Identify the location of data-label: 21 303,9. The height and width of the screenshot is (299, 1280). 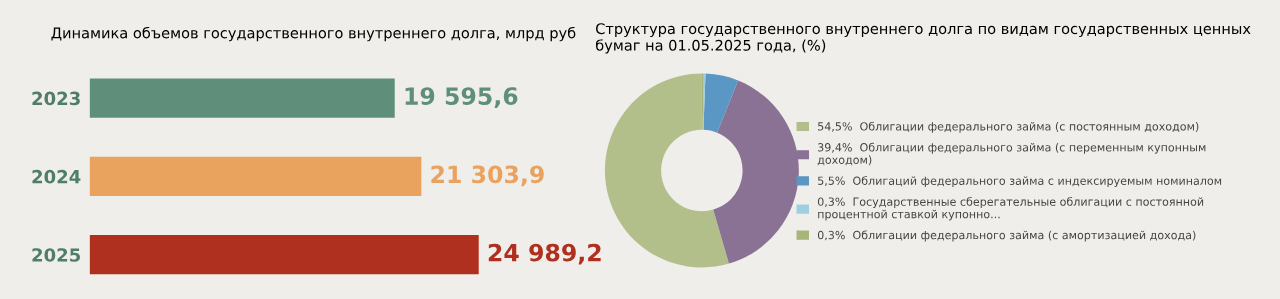
(487, 176).